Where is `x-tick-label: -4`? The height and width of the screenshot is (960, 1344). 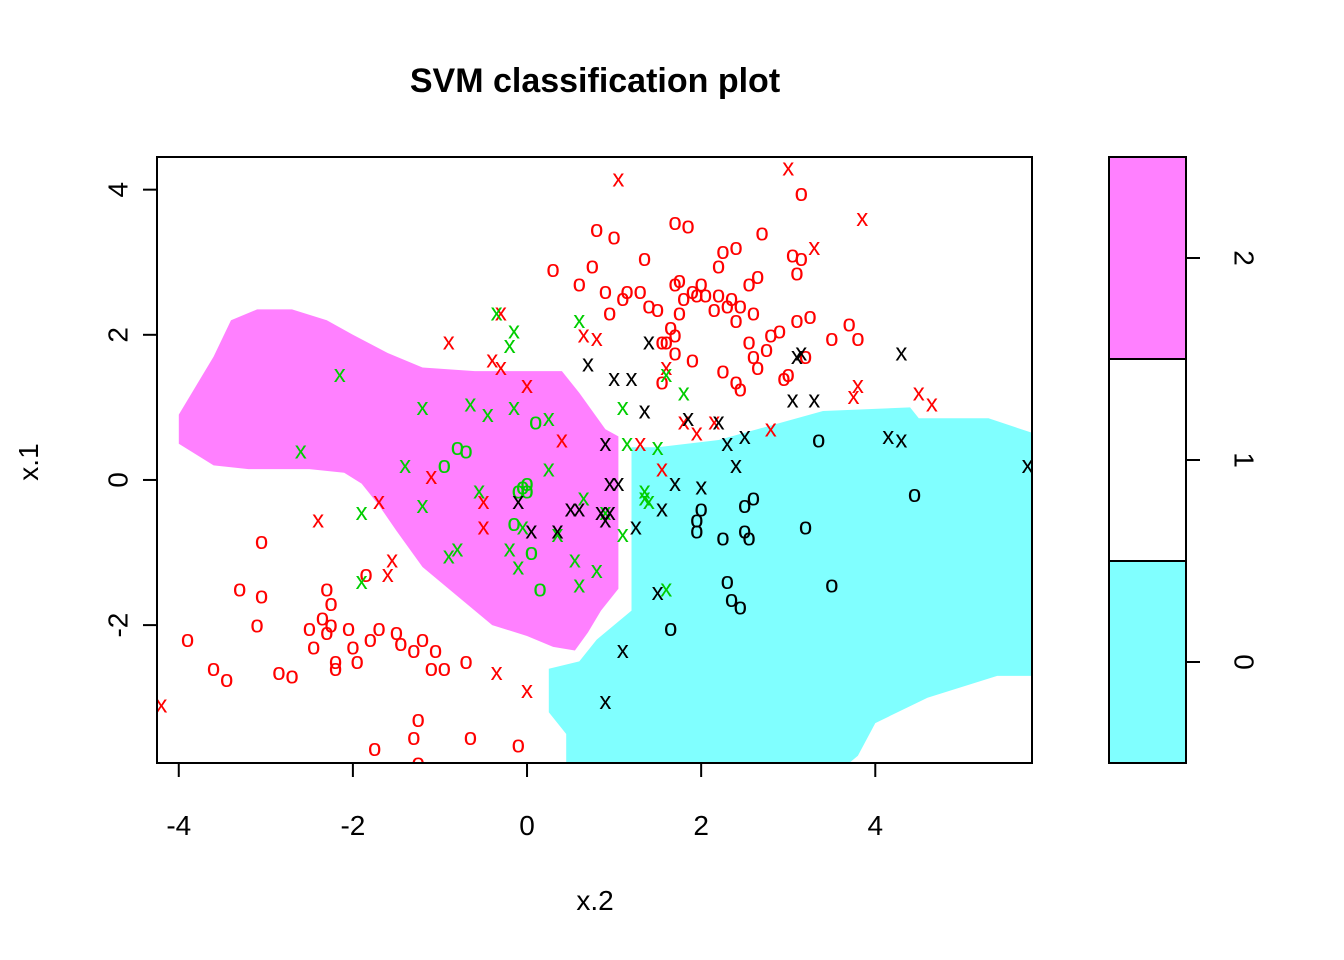
x-tick-label: -4 is located at coordinates (178, 825).